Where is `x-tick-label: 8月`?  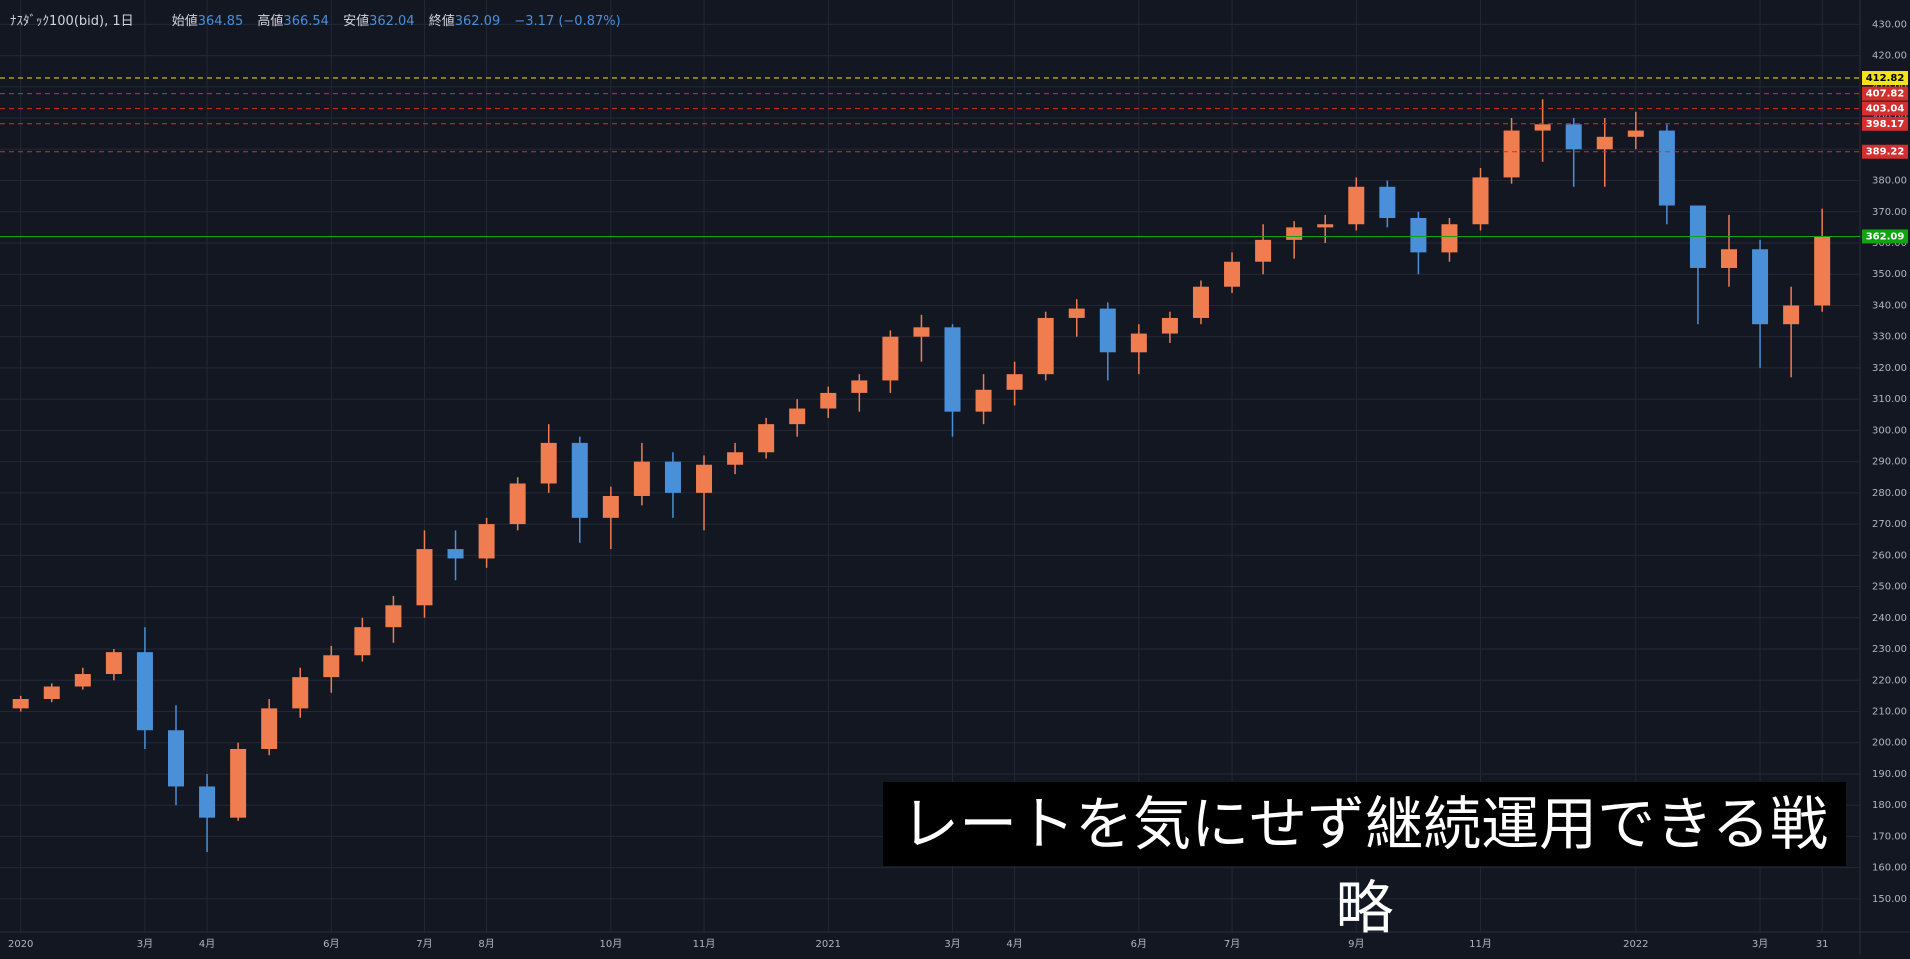 x-tick-label: 8月 is located at coordinates (486, 944).